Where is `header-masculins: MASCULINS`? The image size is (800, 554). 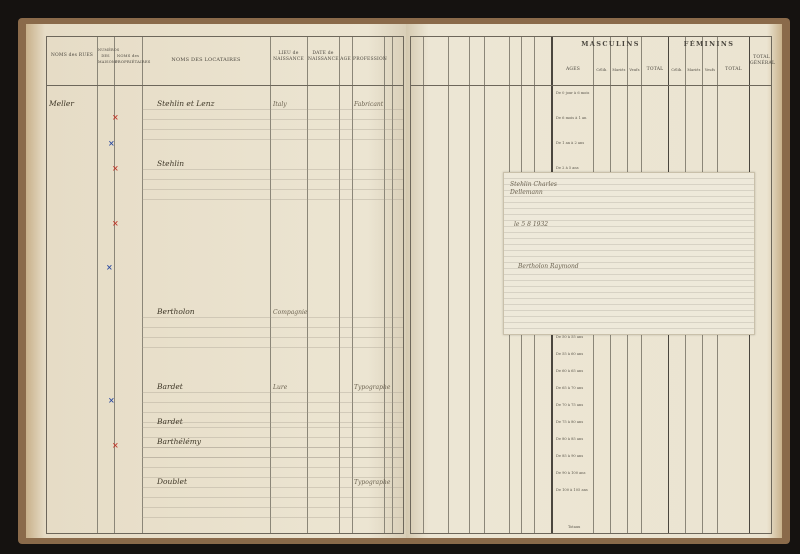 header-masculins: MASCULINS is located at coordinates (610, 44).